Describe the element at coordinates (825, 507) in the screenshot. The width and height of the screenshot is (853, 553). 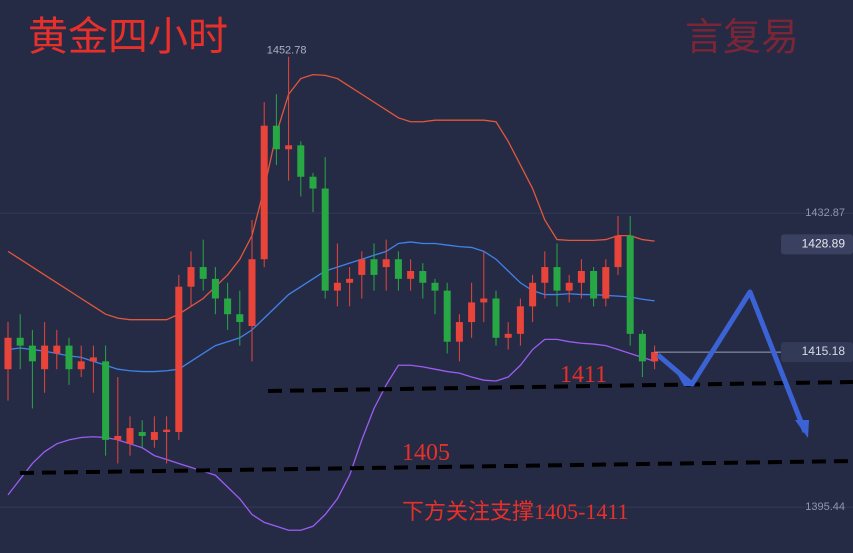
I see `y-tick-label: 1395.44` at that location.